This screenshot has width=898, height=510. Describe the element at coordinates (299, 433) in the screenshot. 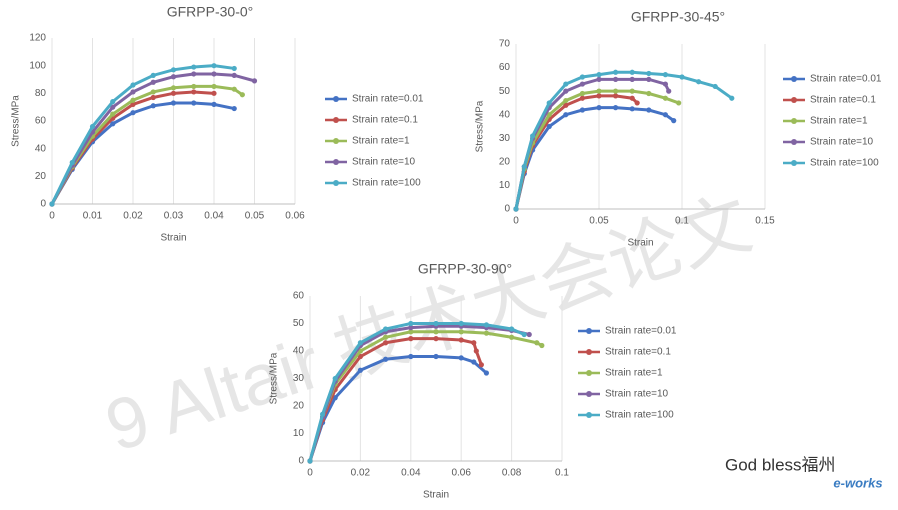

I see `y-tick-label: 10` at that location.